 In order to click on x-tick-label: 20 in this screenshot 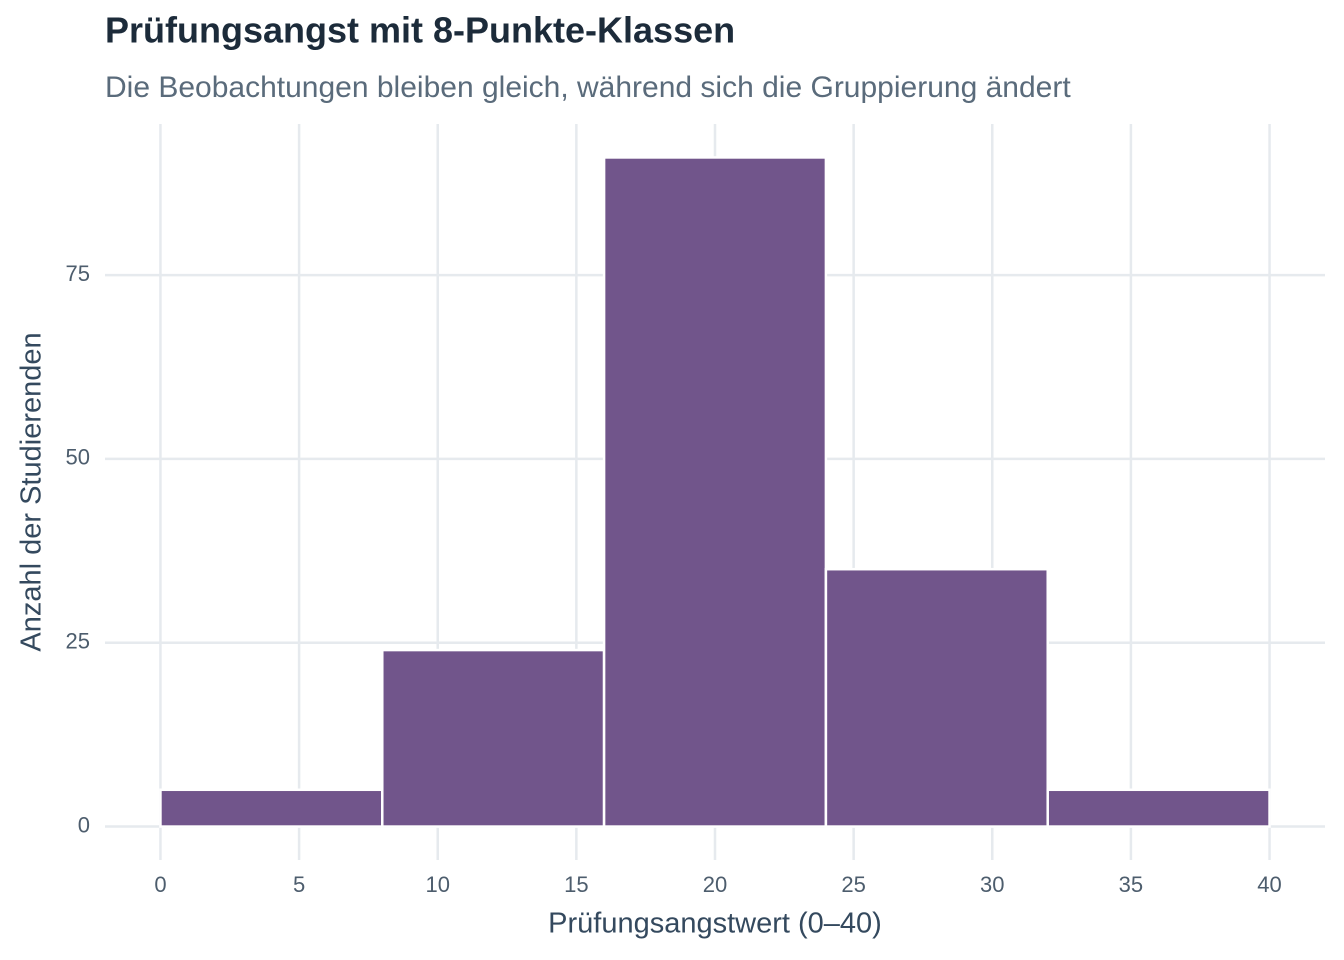, I will do `click(715, 884)`.